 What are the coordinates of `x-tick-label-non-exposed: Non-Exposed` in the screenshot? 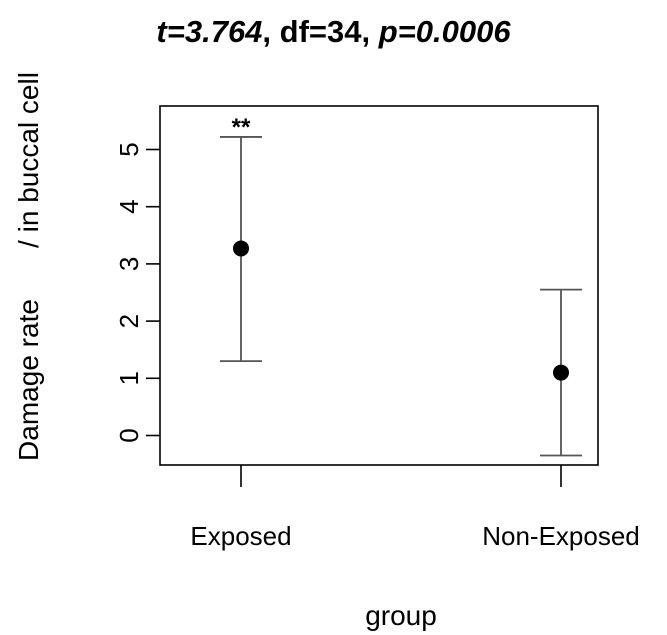 It's located at (561, 536).